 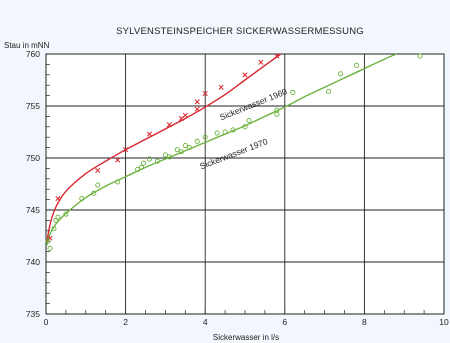 I want to click on x-tick-label: 8, so click(x=364, y=322).